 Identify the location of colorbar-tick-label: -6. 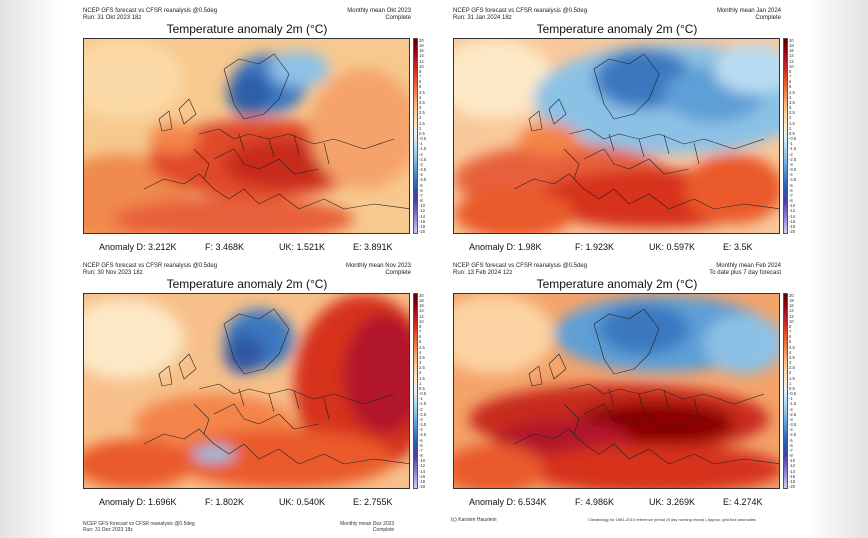
(791, 445).